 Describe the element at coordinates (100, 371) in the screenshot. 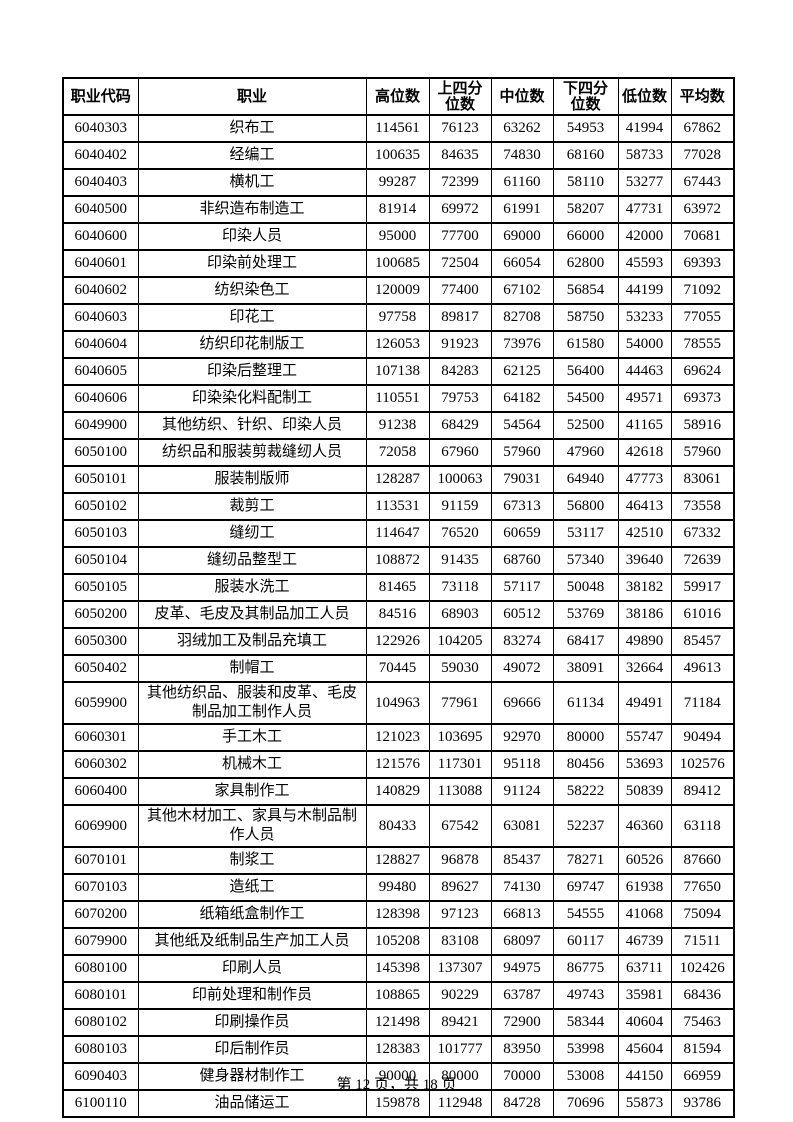

I see `occupation-code-cell: 6040605` at that location.